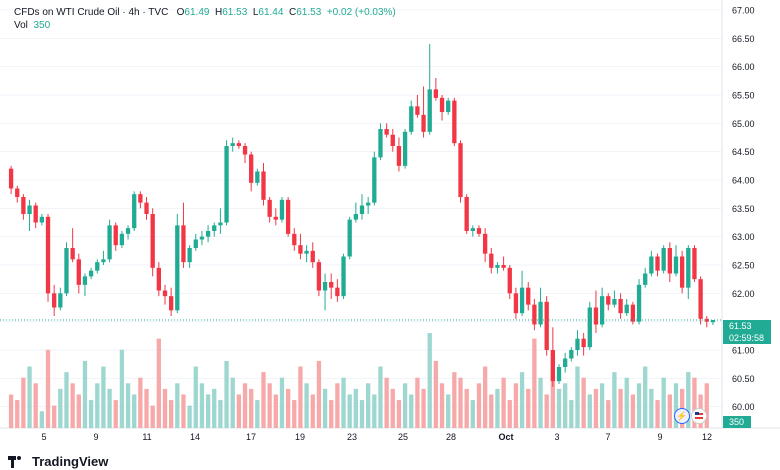 This screenshot has width=780, height=470. Describe the element at coordinates (235, 12) in the screenshot. I see `high-value: 61.53` at that location.